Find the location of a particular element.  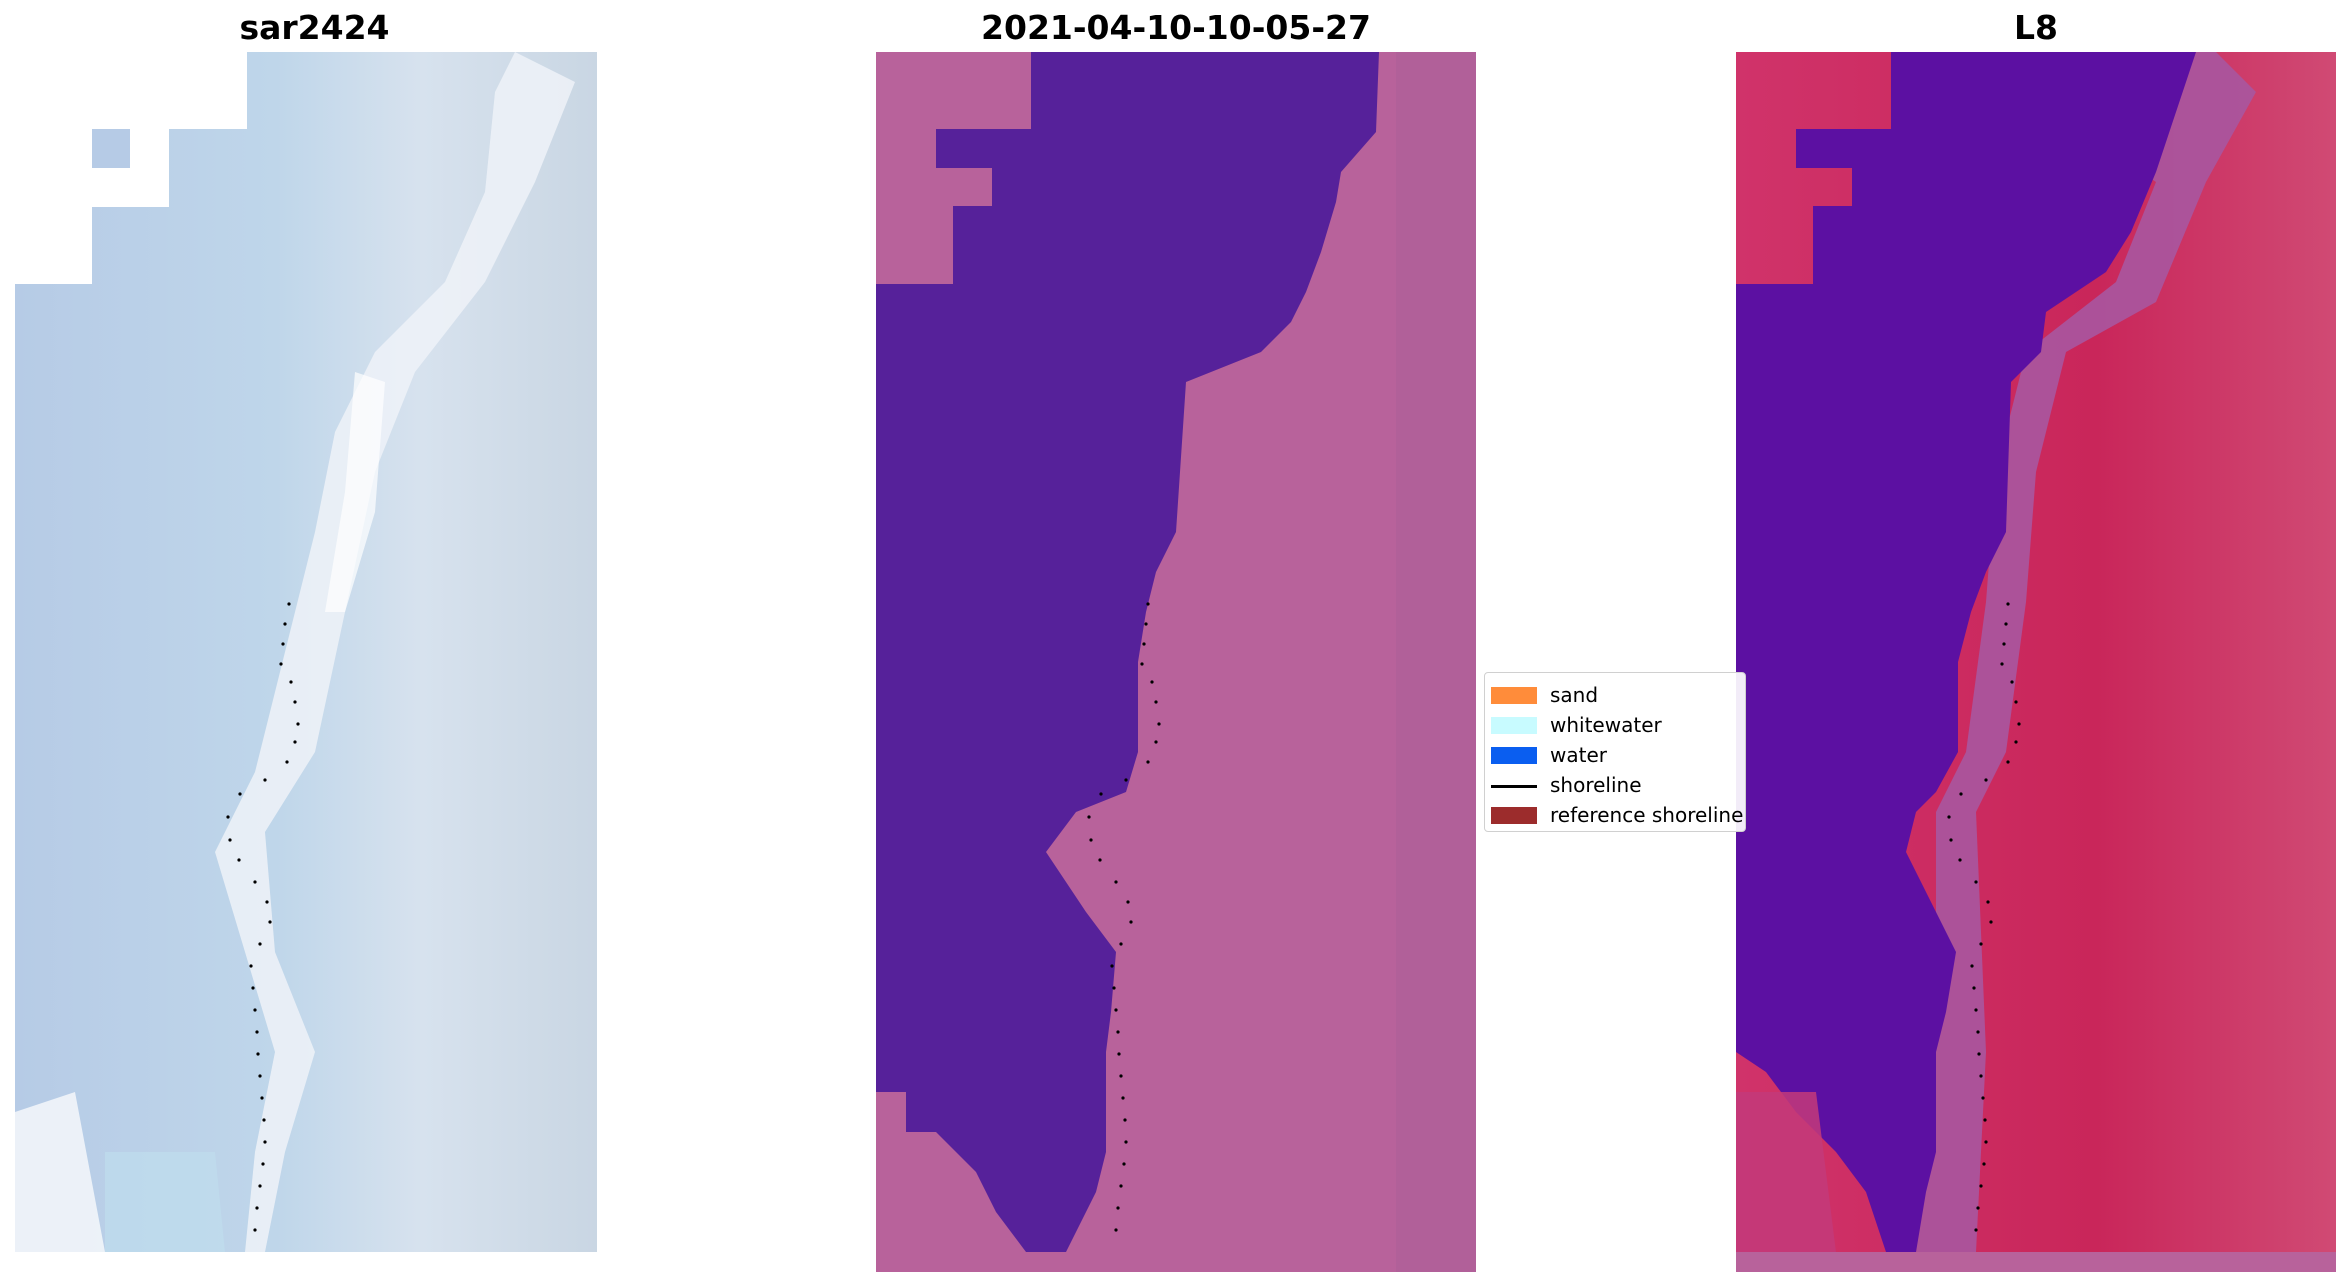

legend-label-water: water is located at coordinates (1578, 755).